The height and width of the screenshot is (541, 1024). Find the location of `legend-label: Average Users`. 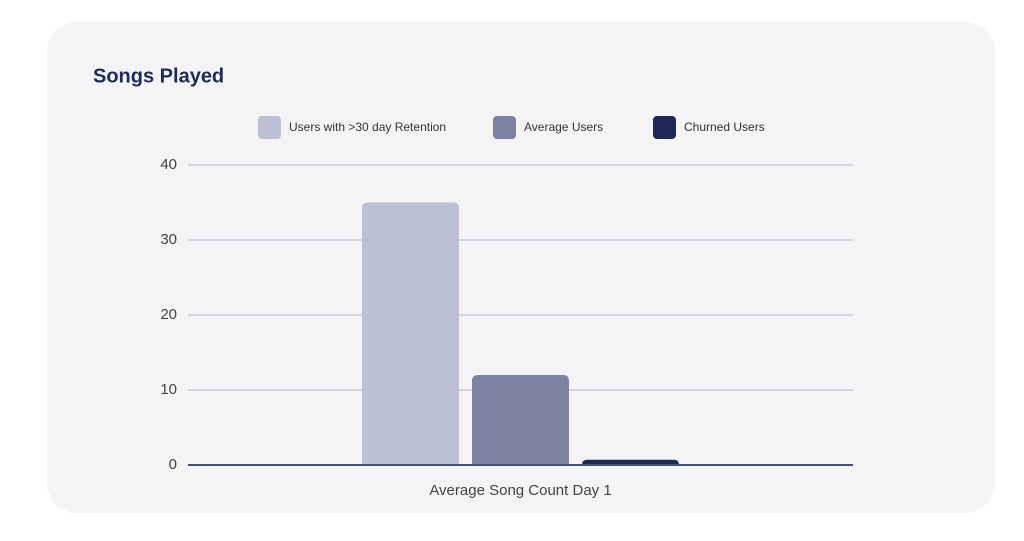

legend-label: Average Users is located at coordinates (563, 127).